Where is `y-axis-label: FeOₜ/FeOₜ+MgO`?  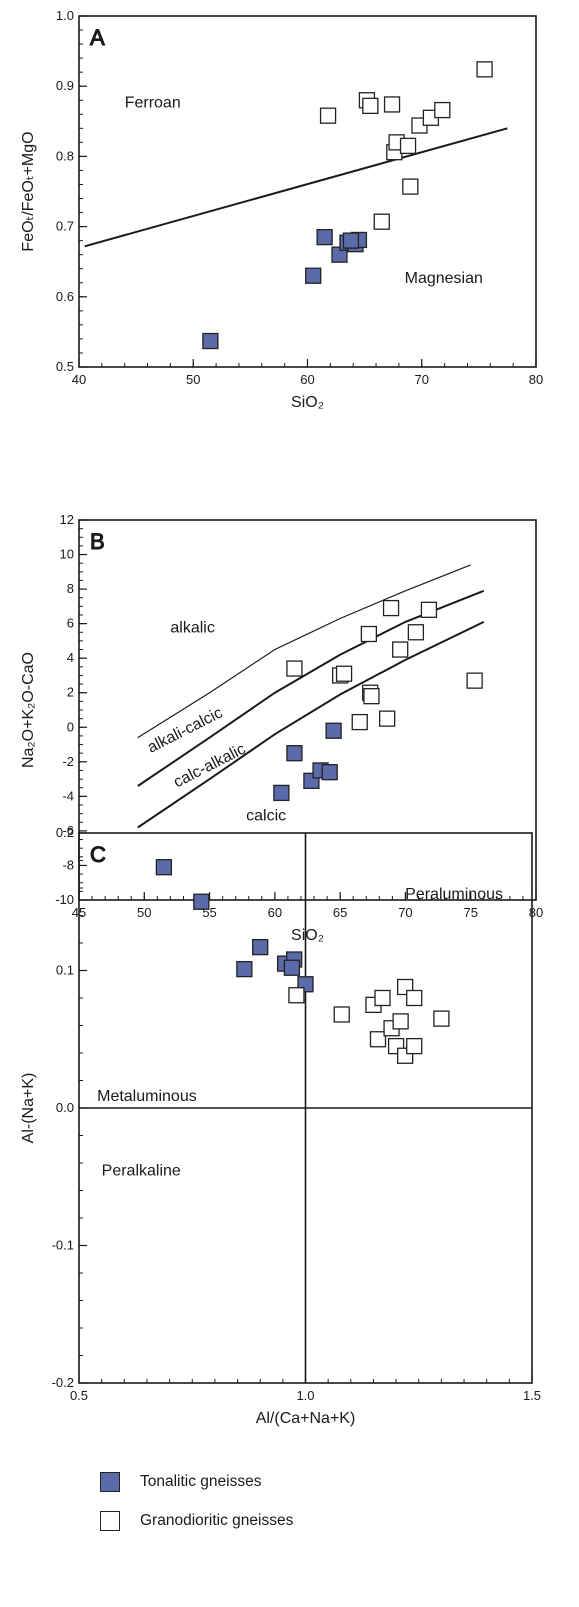
y-axis-label: FeOₜ/FeOₜ+MgO is located at coordinates (28, 191).